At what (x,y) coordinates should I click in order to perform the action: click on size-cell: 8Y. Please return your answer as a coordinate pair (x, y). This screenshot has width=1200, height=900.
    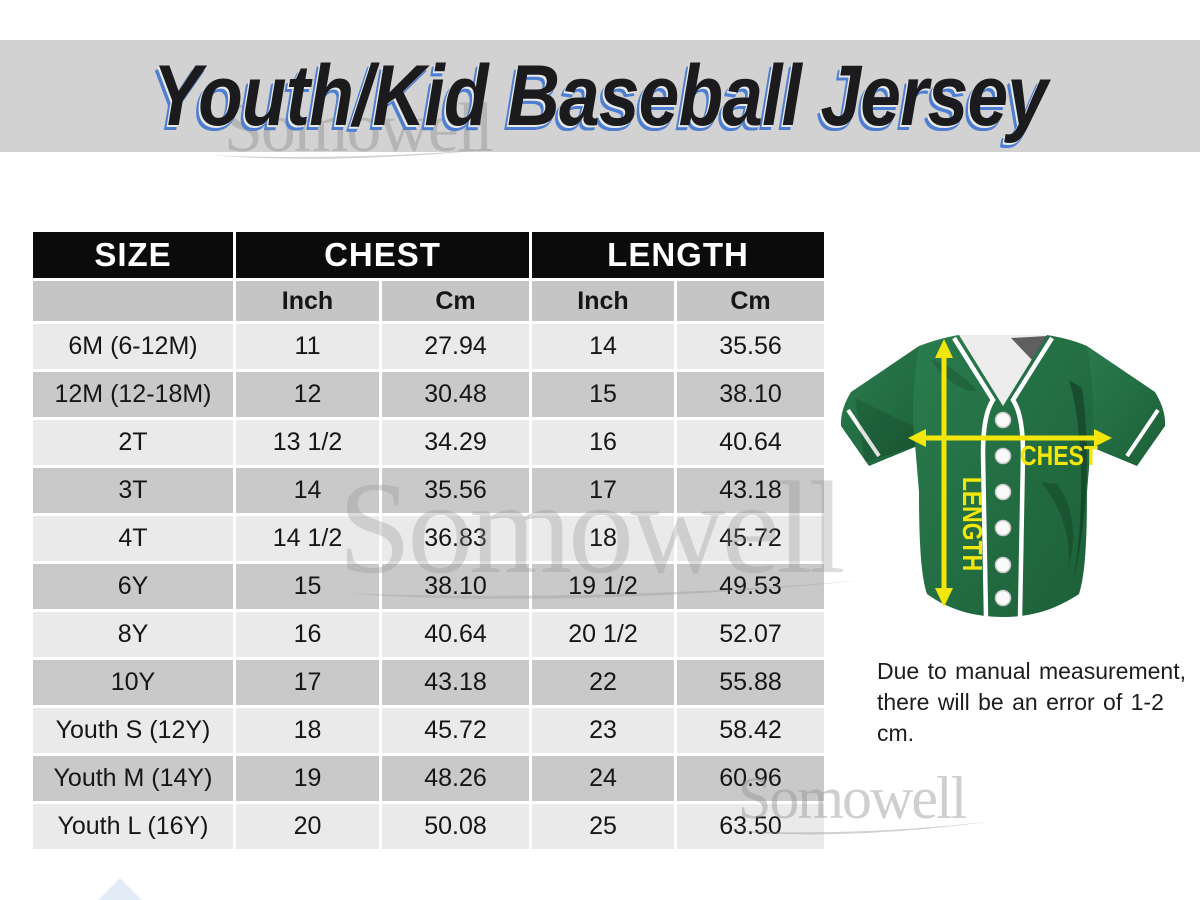
    Looking at the image, I should click on (133, 634).